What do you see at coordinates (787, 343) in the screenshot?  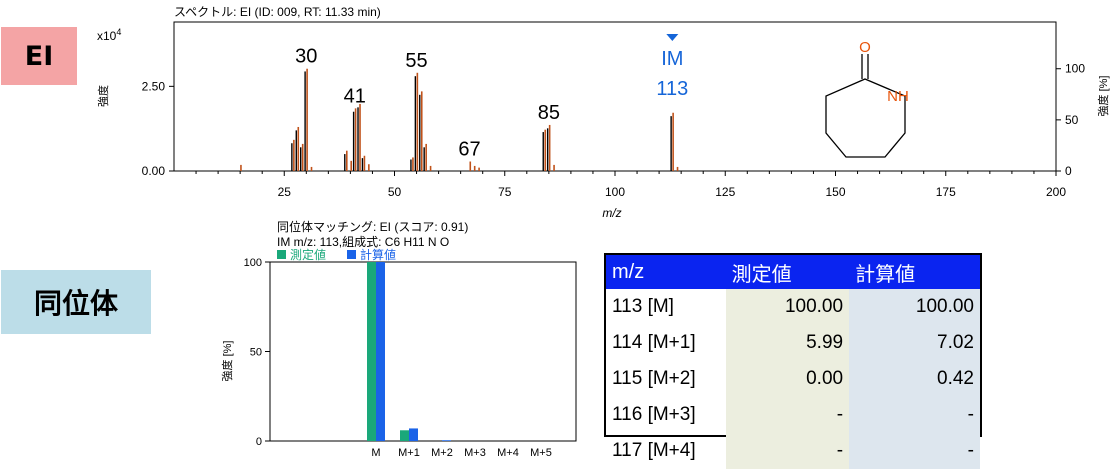 I see `table-cell-measured: 5.99` at bounding box center [787, 343].